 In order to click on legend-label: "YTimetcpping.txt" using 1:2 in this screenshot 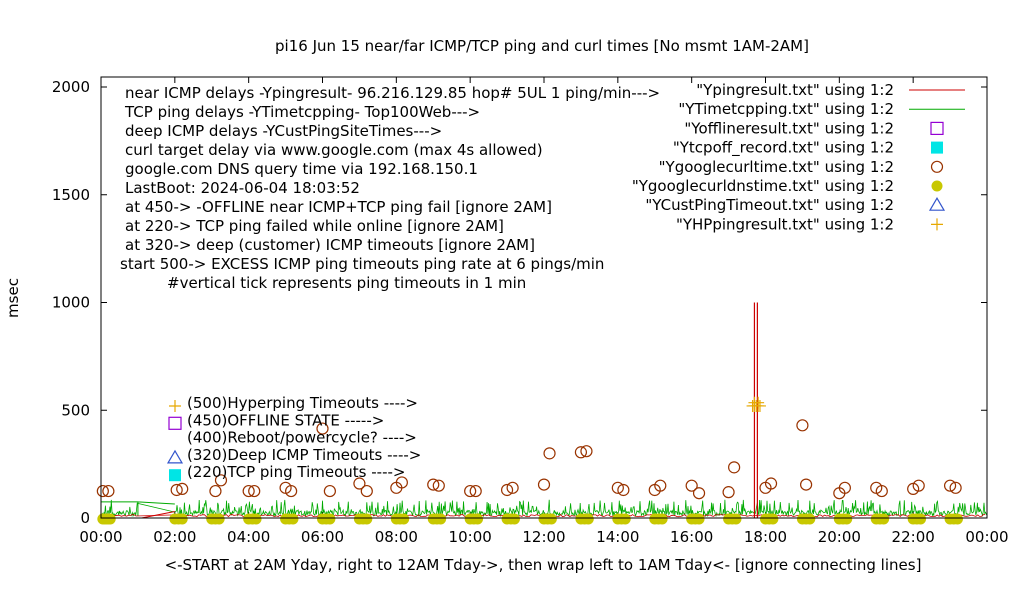, I will do `click(786, 109)`.